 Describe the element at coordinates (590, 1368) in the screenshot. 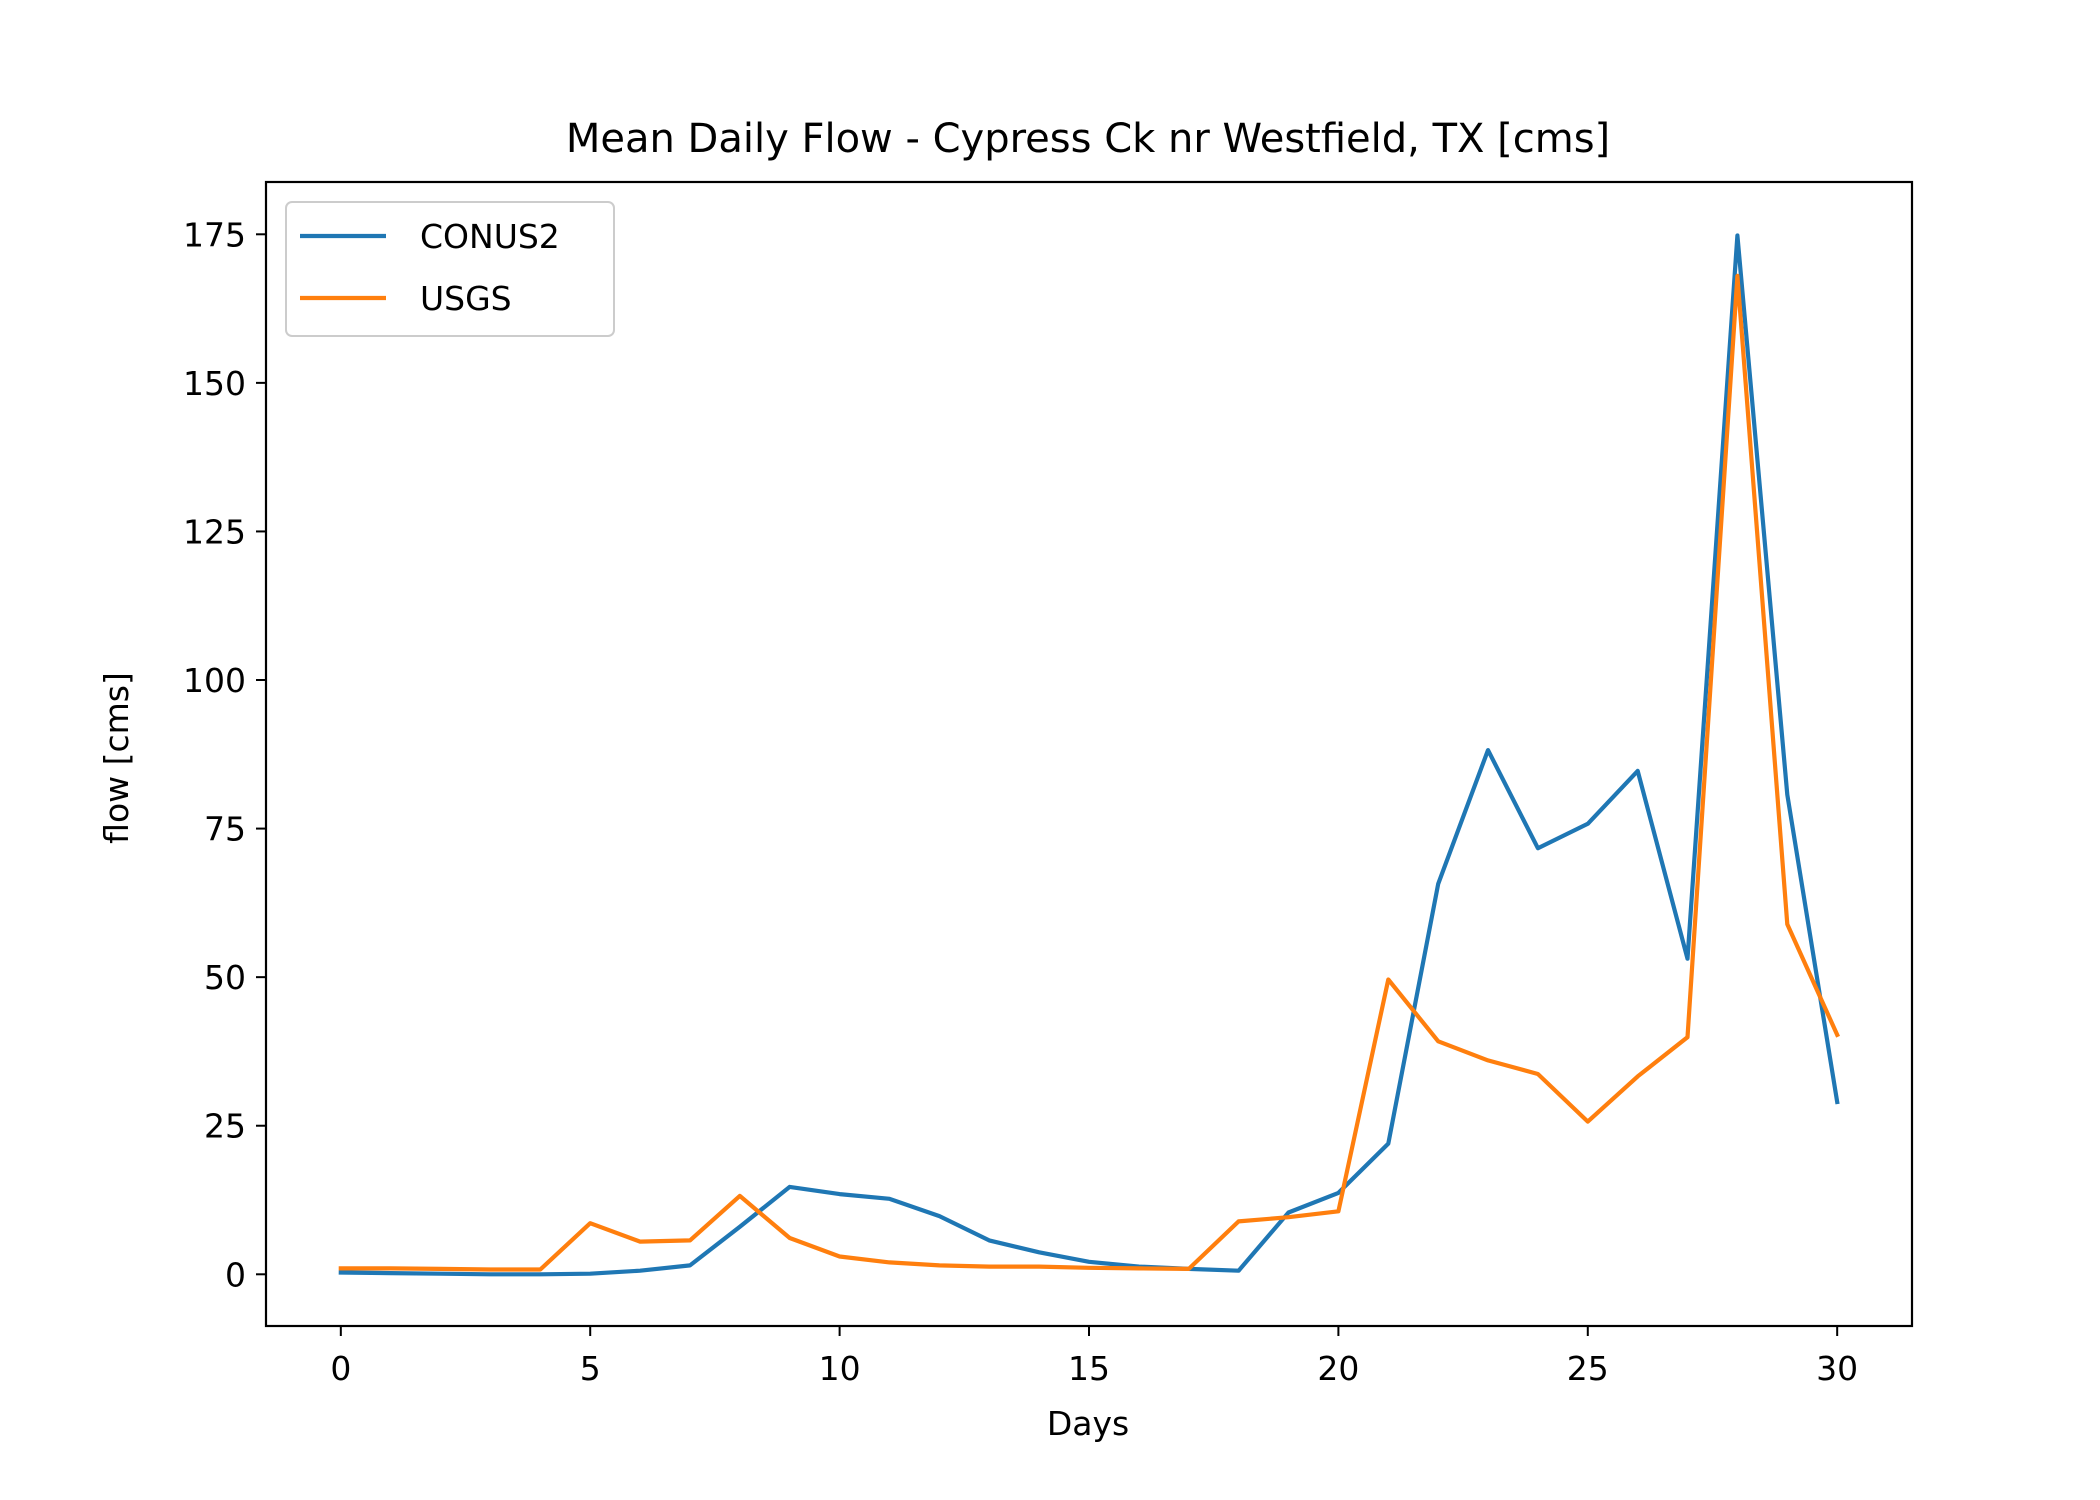

I see `x-tick-label: 5` at that location.